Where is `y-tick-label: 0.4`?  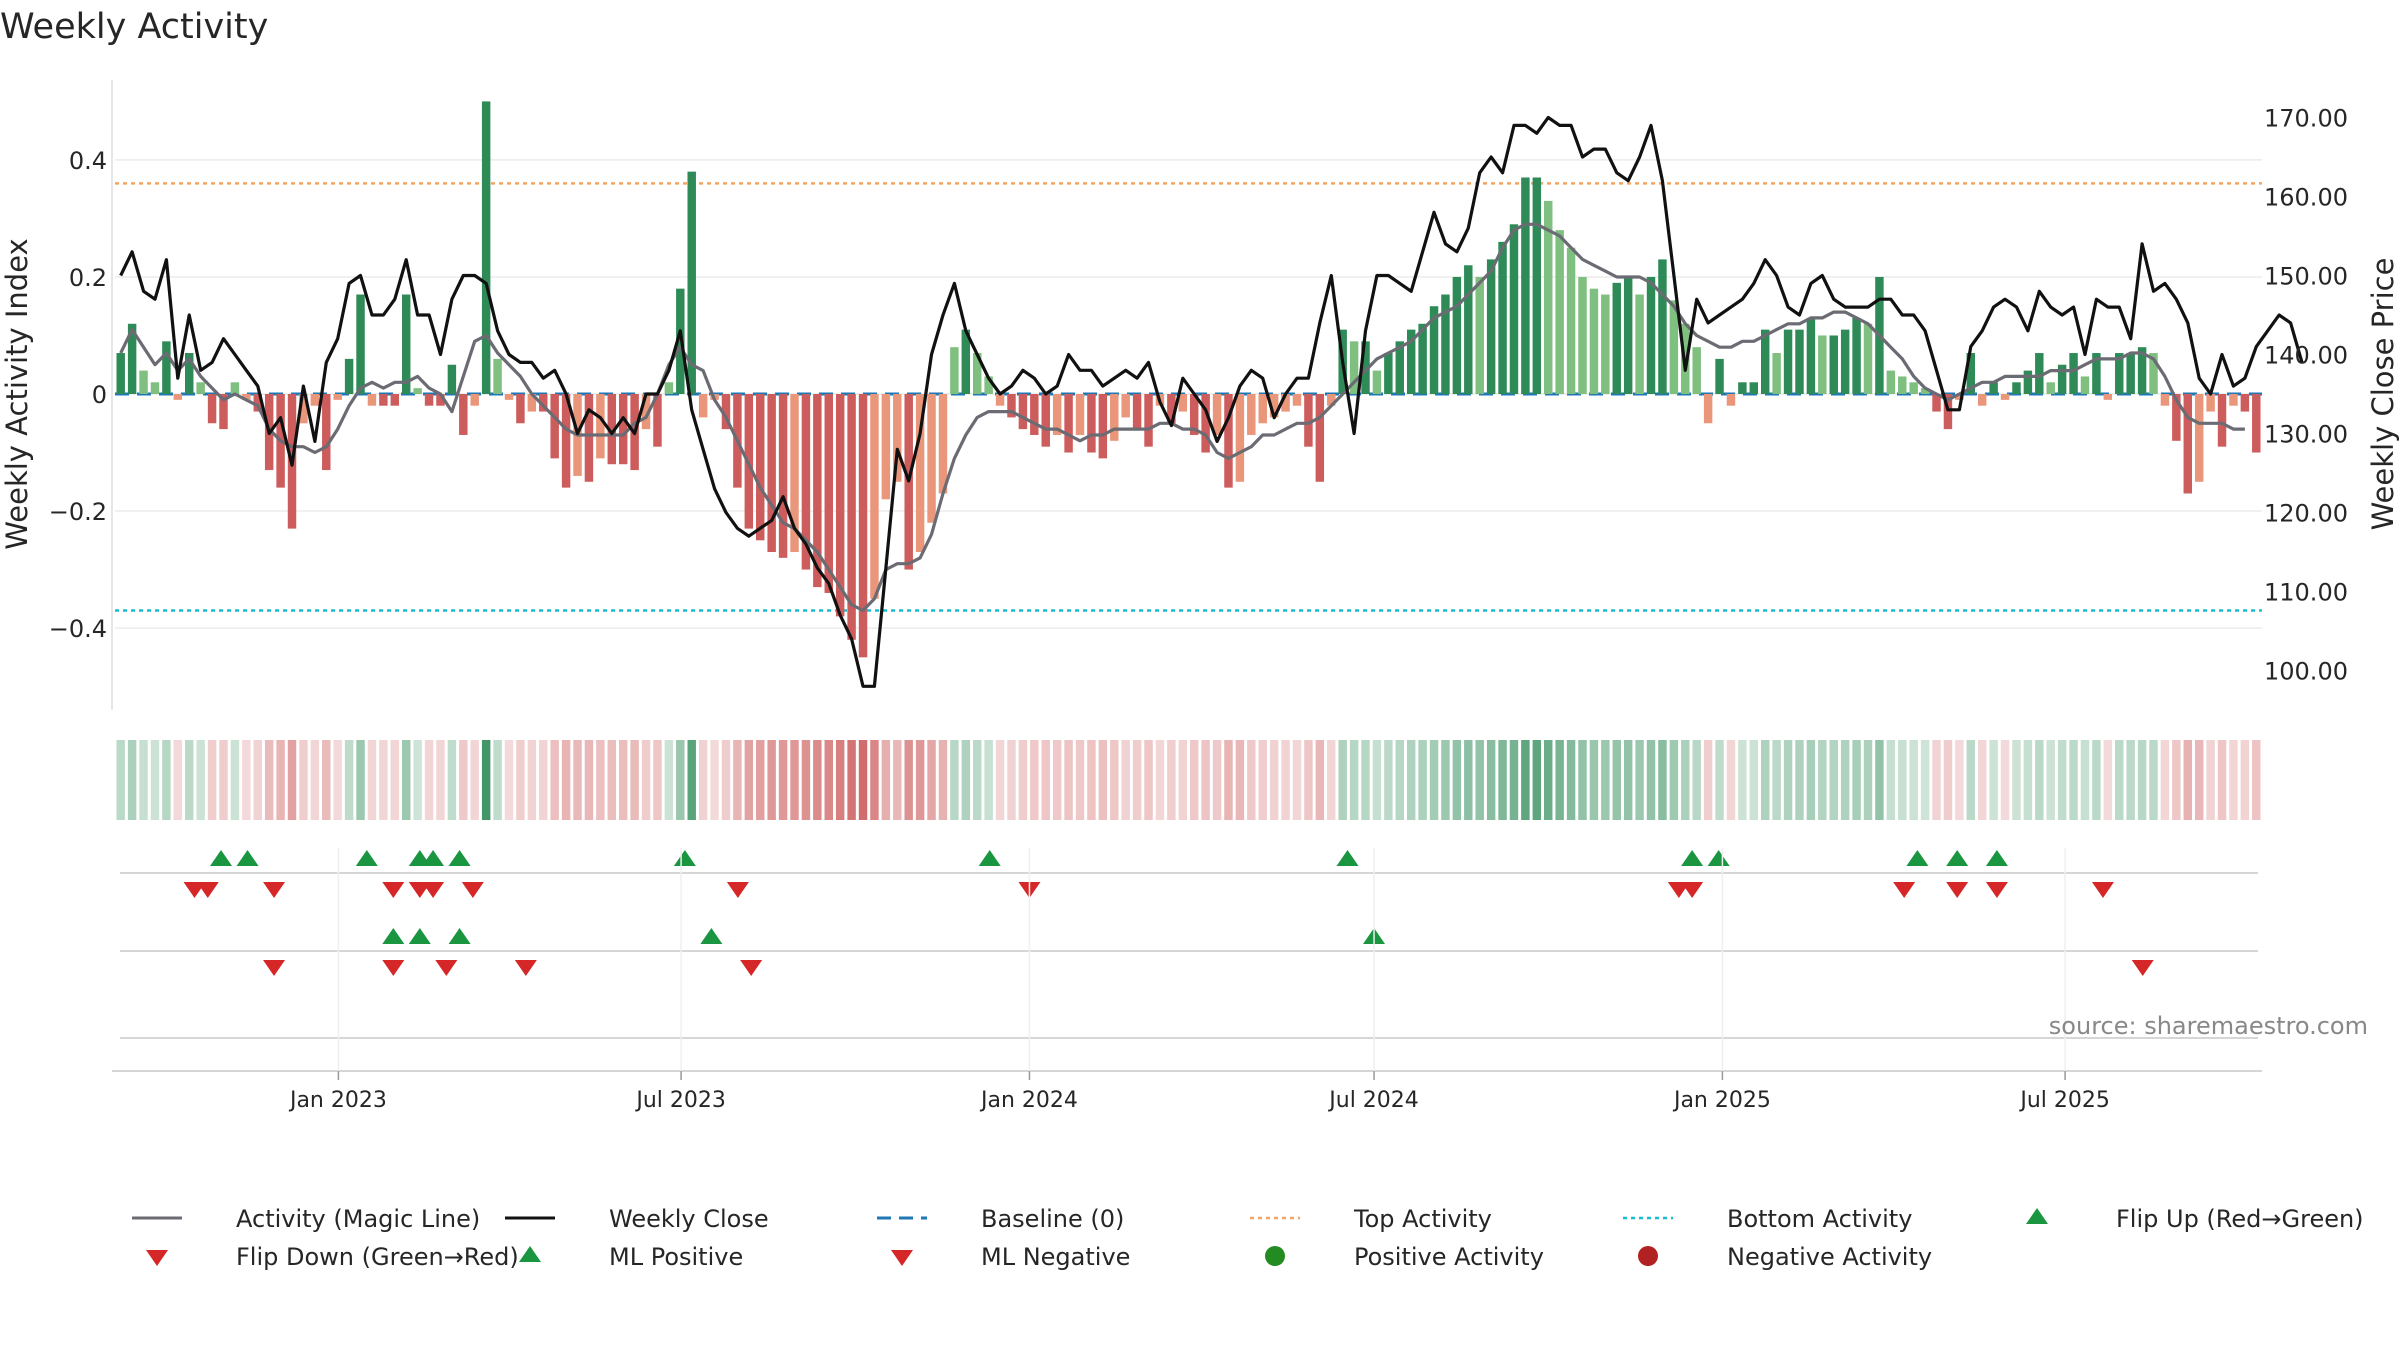
y-tick-label: 0.4 is located at coordinates (88, 161).